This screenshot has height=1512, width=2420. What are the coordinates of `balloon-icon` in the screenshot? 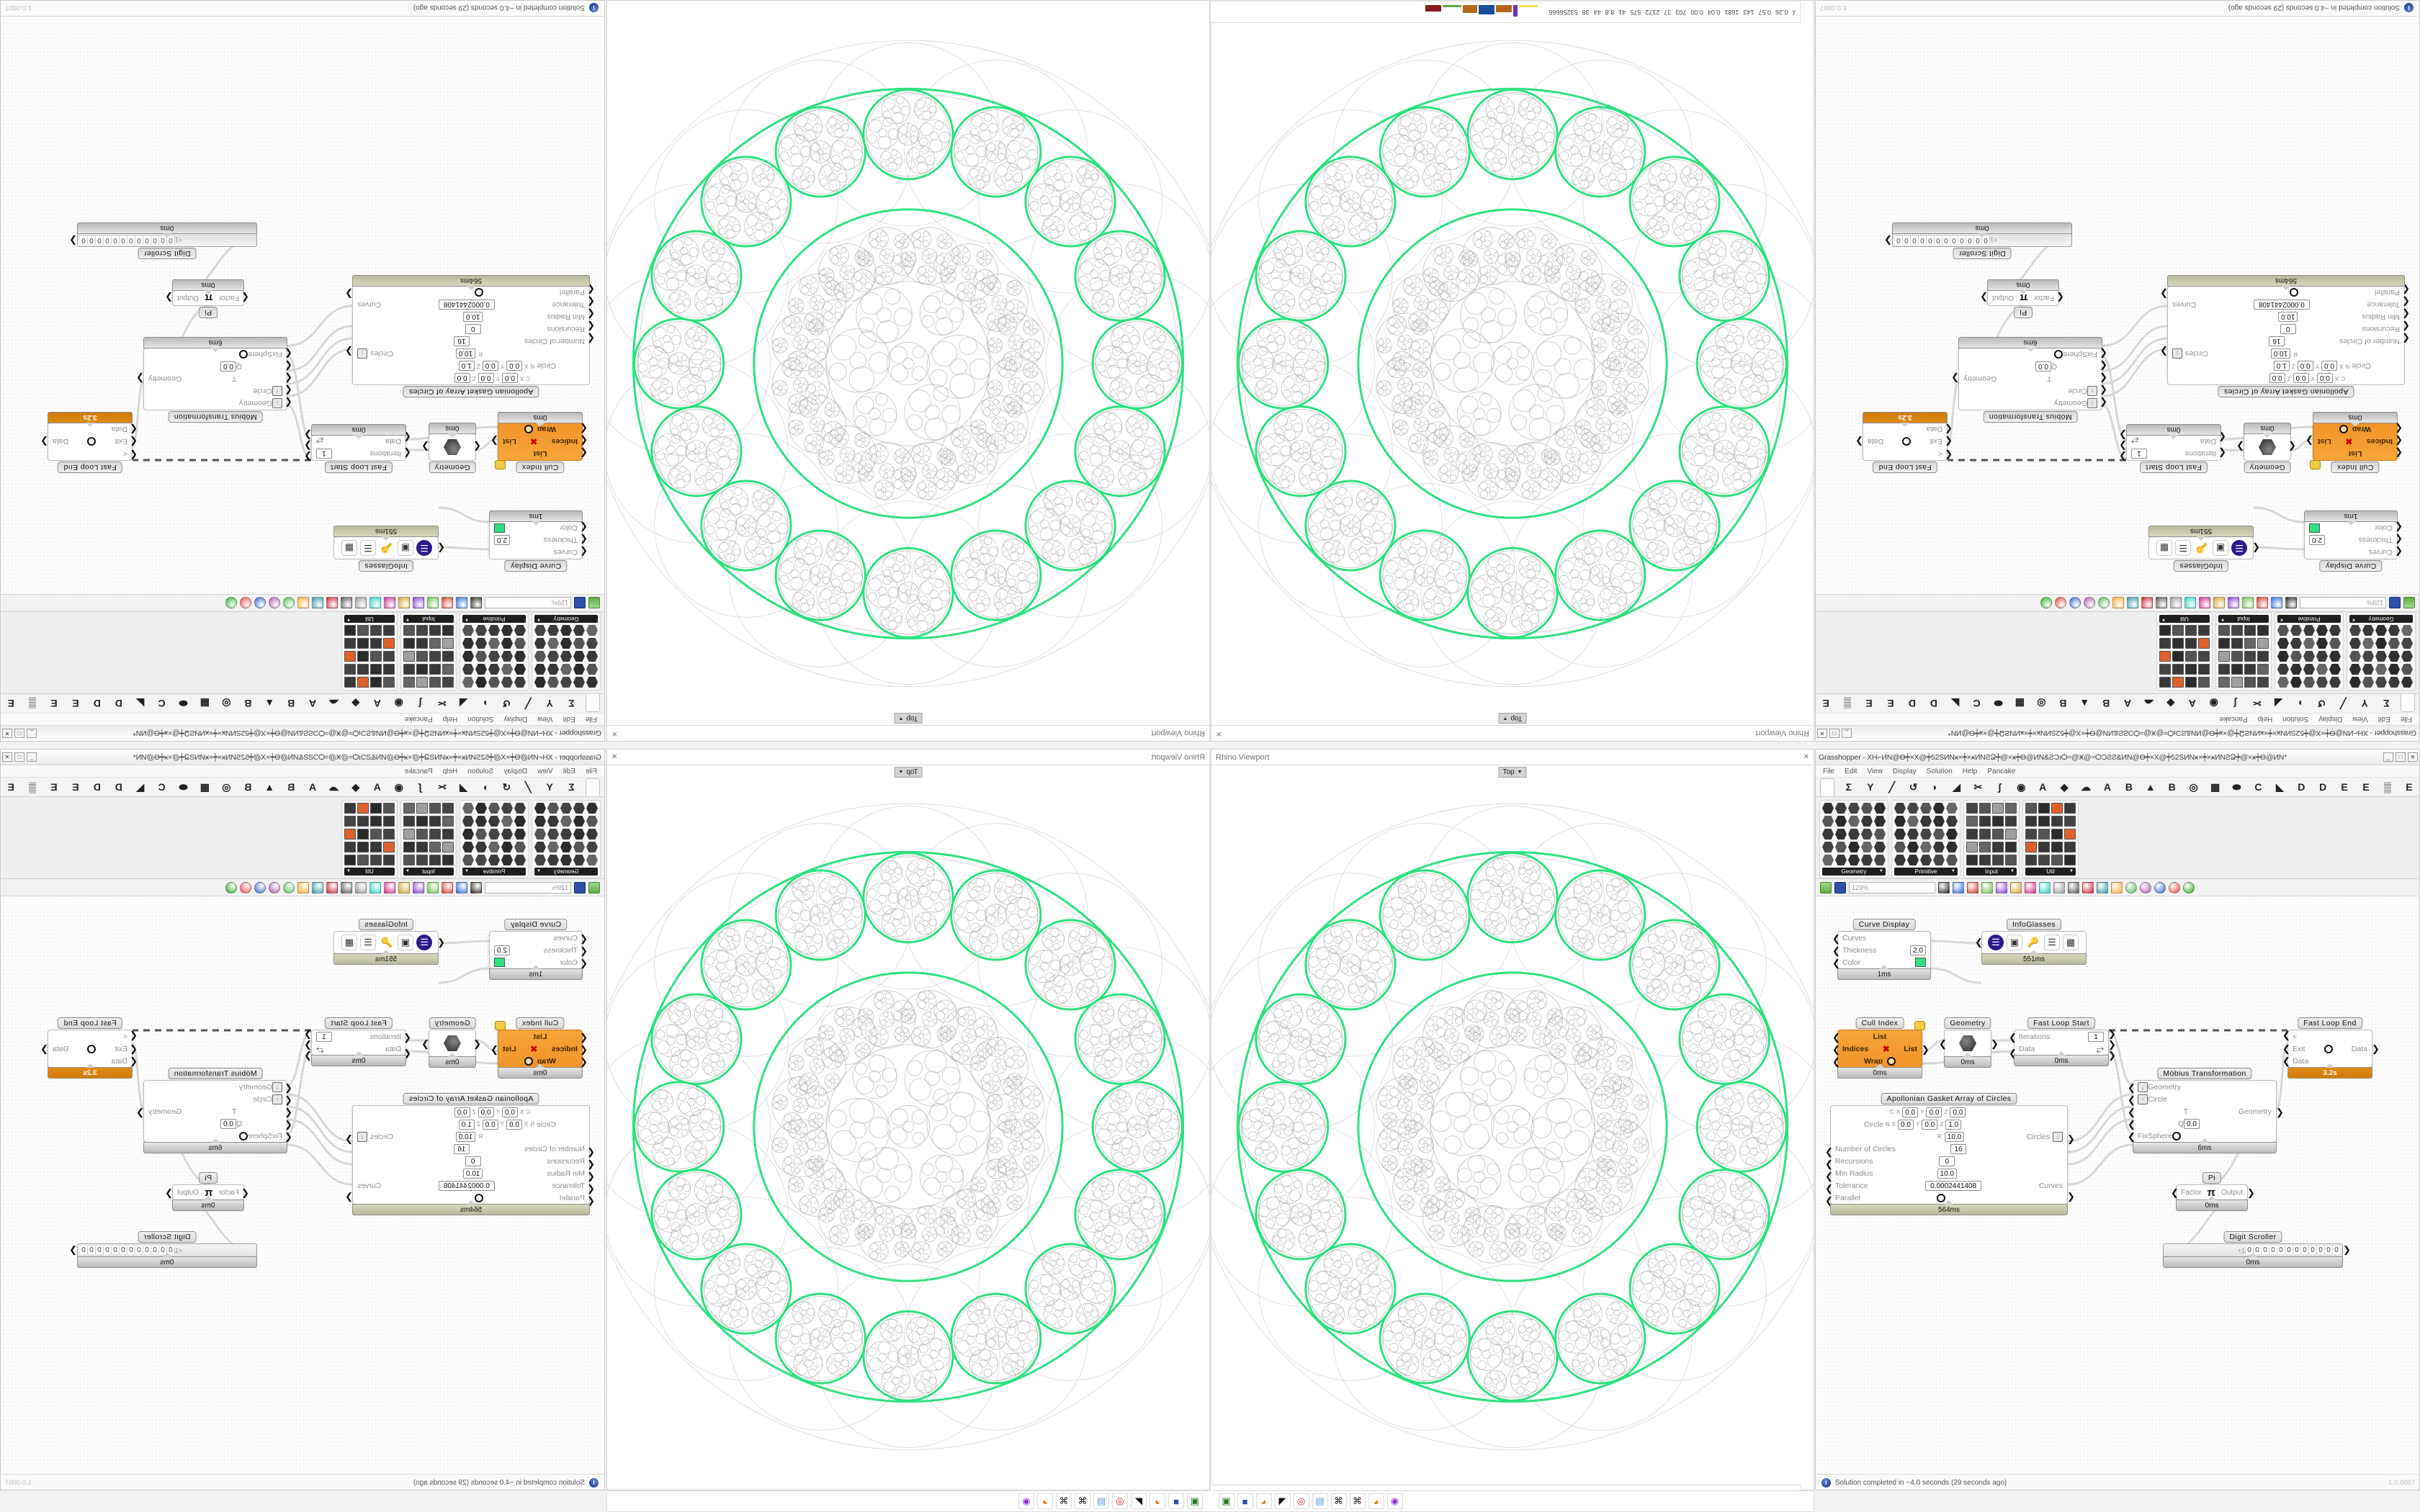 It's located at (2161, 603).